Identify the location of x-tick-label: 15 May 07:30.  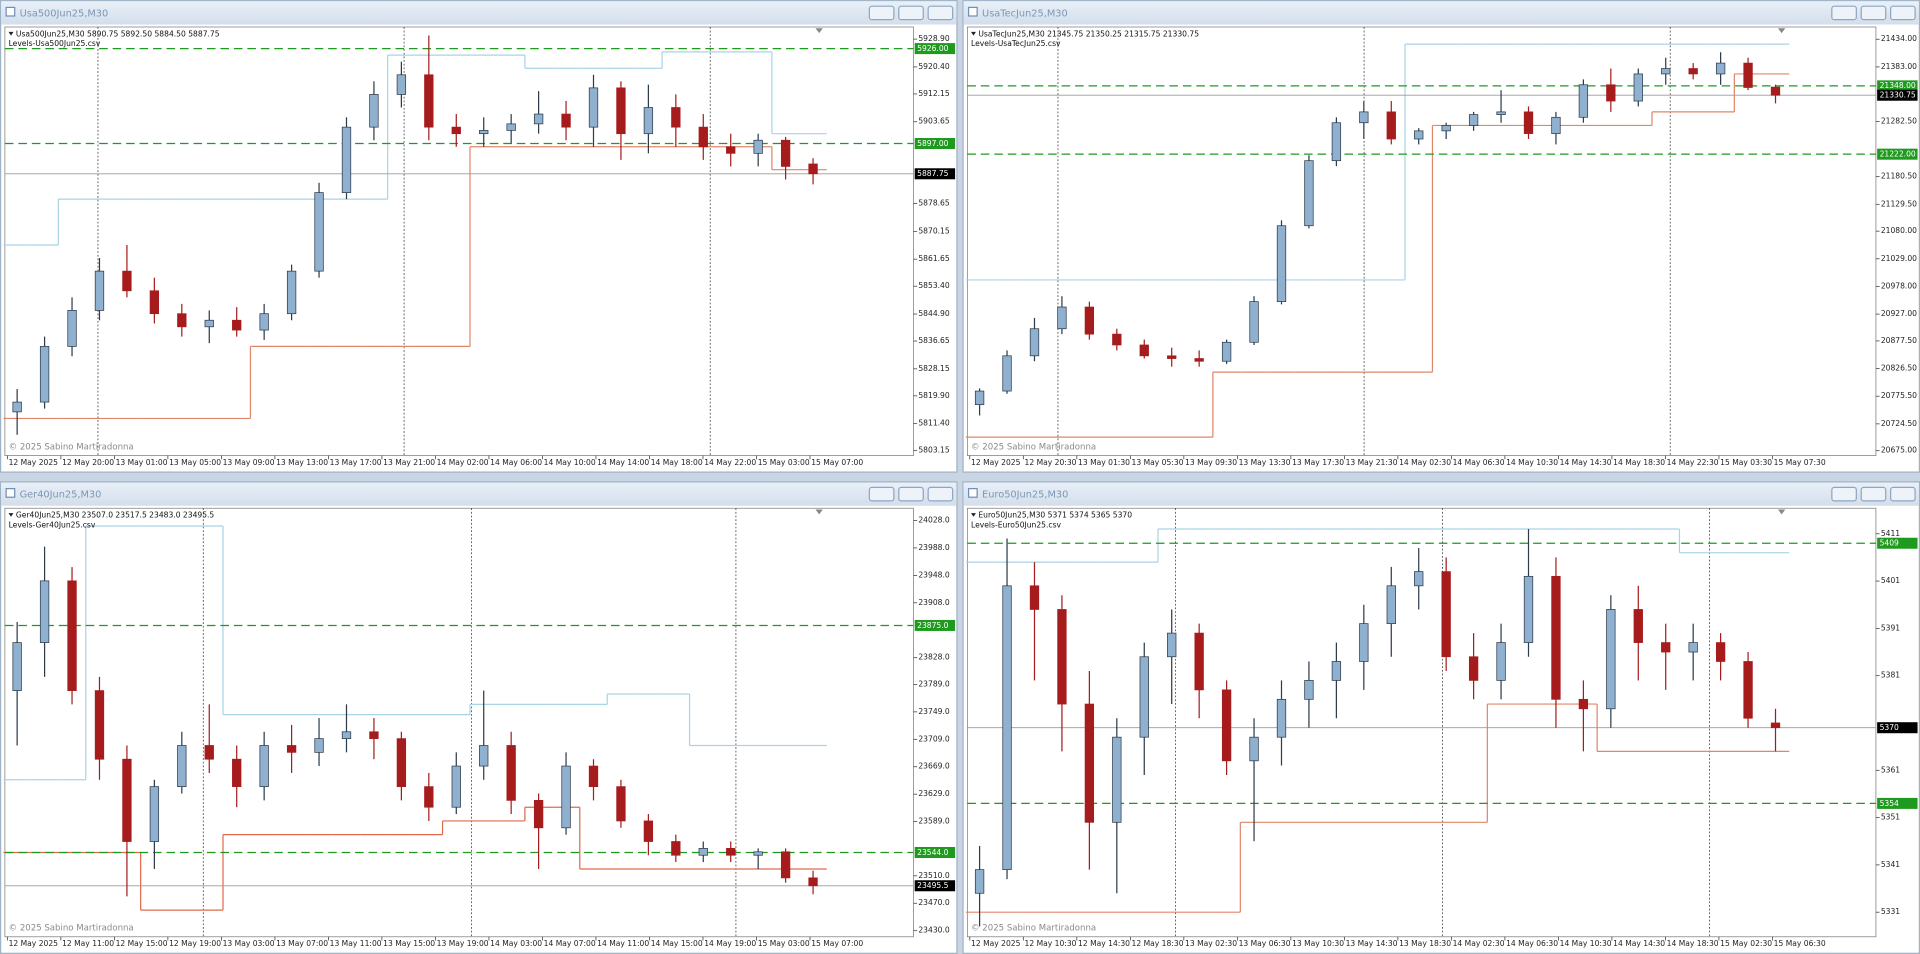
(1800, 462).